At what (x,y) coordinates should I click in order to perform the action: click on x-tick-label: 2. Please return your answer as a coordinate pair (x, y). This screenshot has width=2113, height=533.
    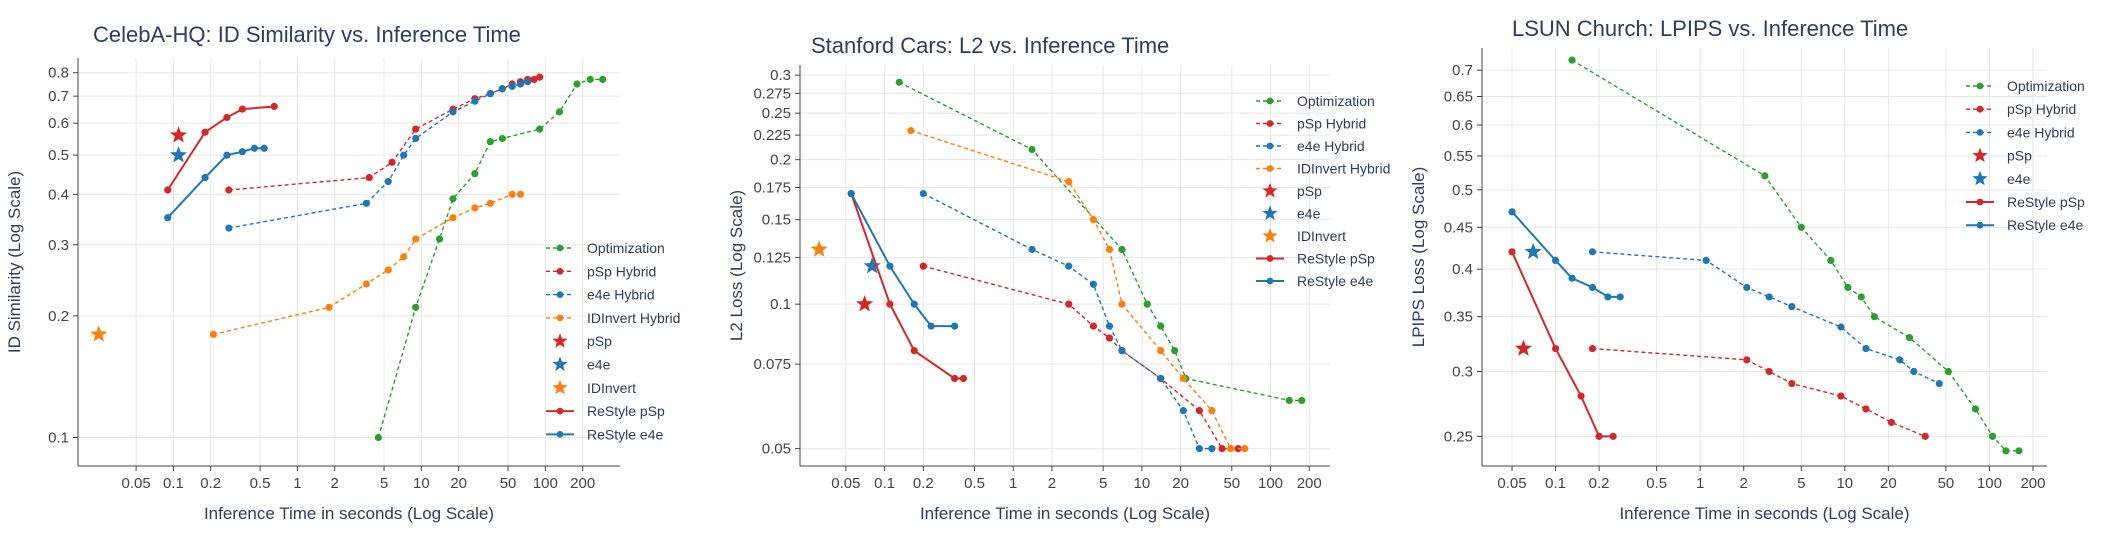
    Looking at the image, I should click on (335, 483).